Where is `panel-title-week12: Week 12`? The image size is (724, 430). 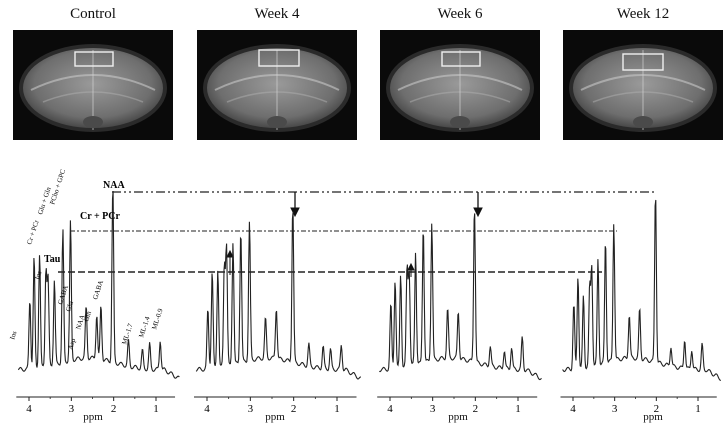 panel-title-week12: Week 12 is located at coordinates (643, 14).